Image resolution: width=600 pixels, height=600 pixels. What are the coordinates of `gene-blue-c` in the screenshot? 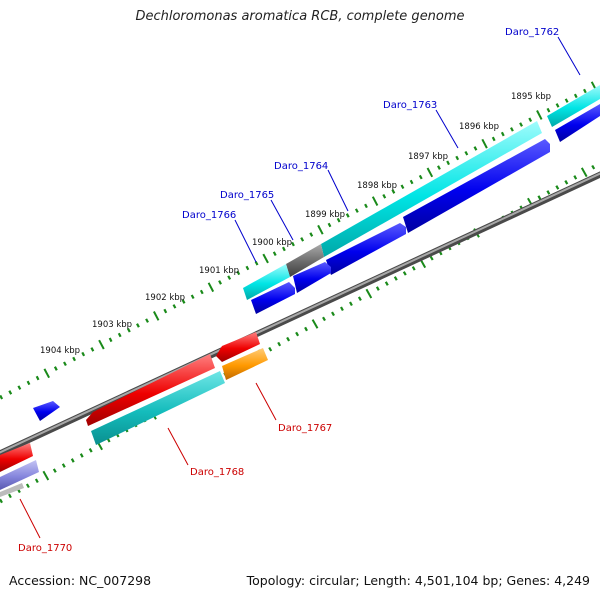 It's located at (366, 249).